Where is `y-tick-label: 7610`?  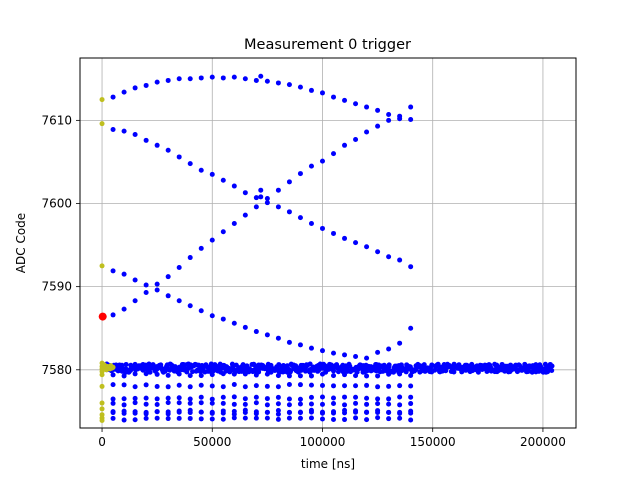 y-tick-label: 7610 is located at coordinates (56, 120).